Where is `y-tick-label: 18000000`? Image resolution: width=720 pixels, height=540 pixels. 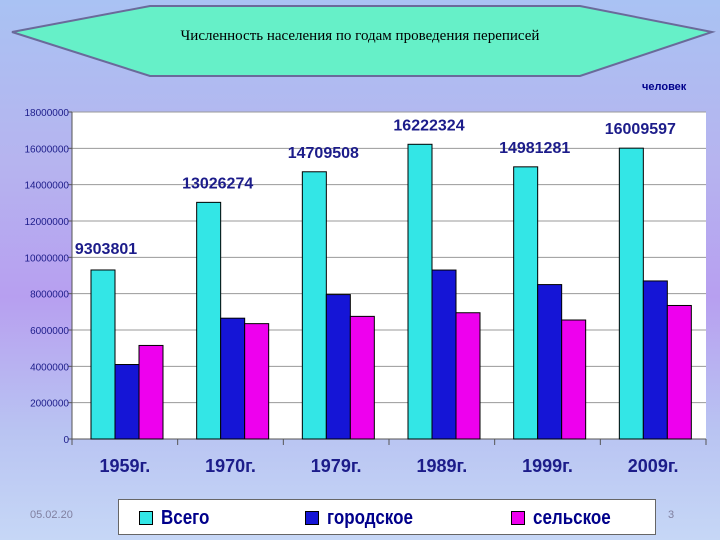 y-tick-label: 18000000 is located at coordinates (47, 113).